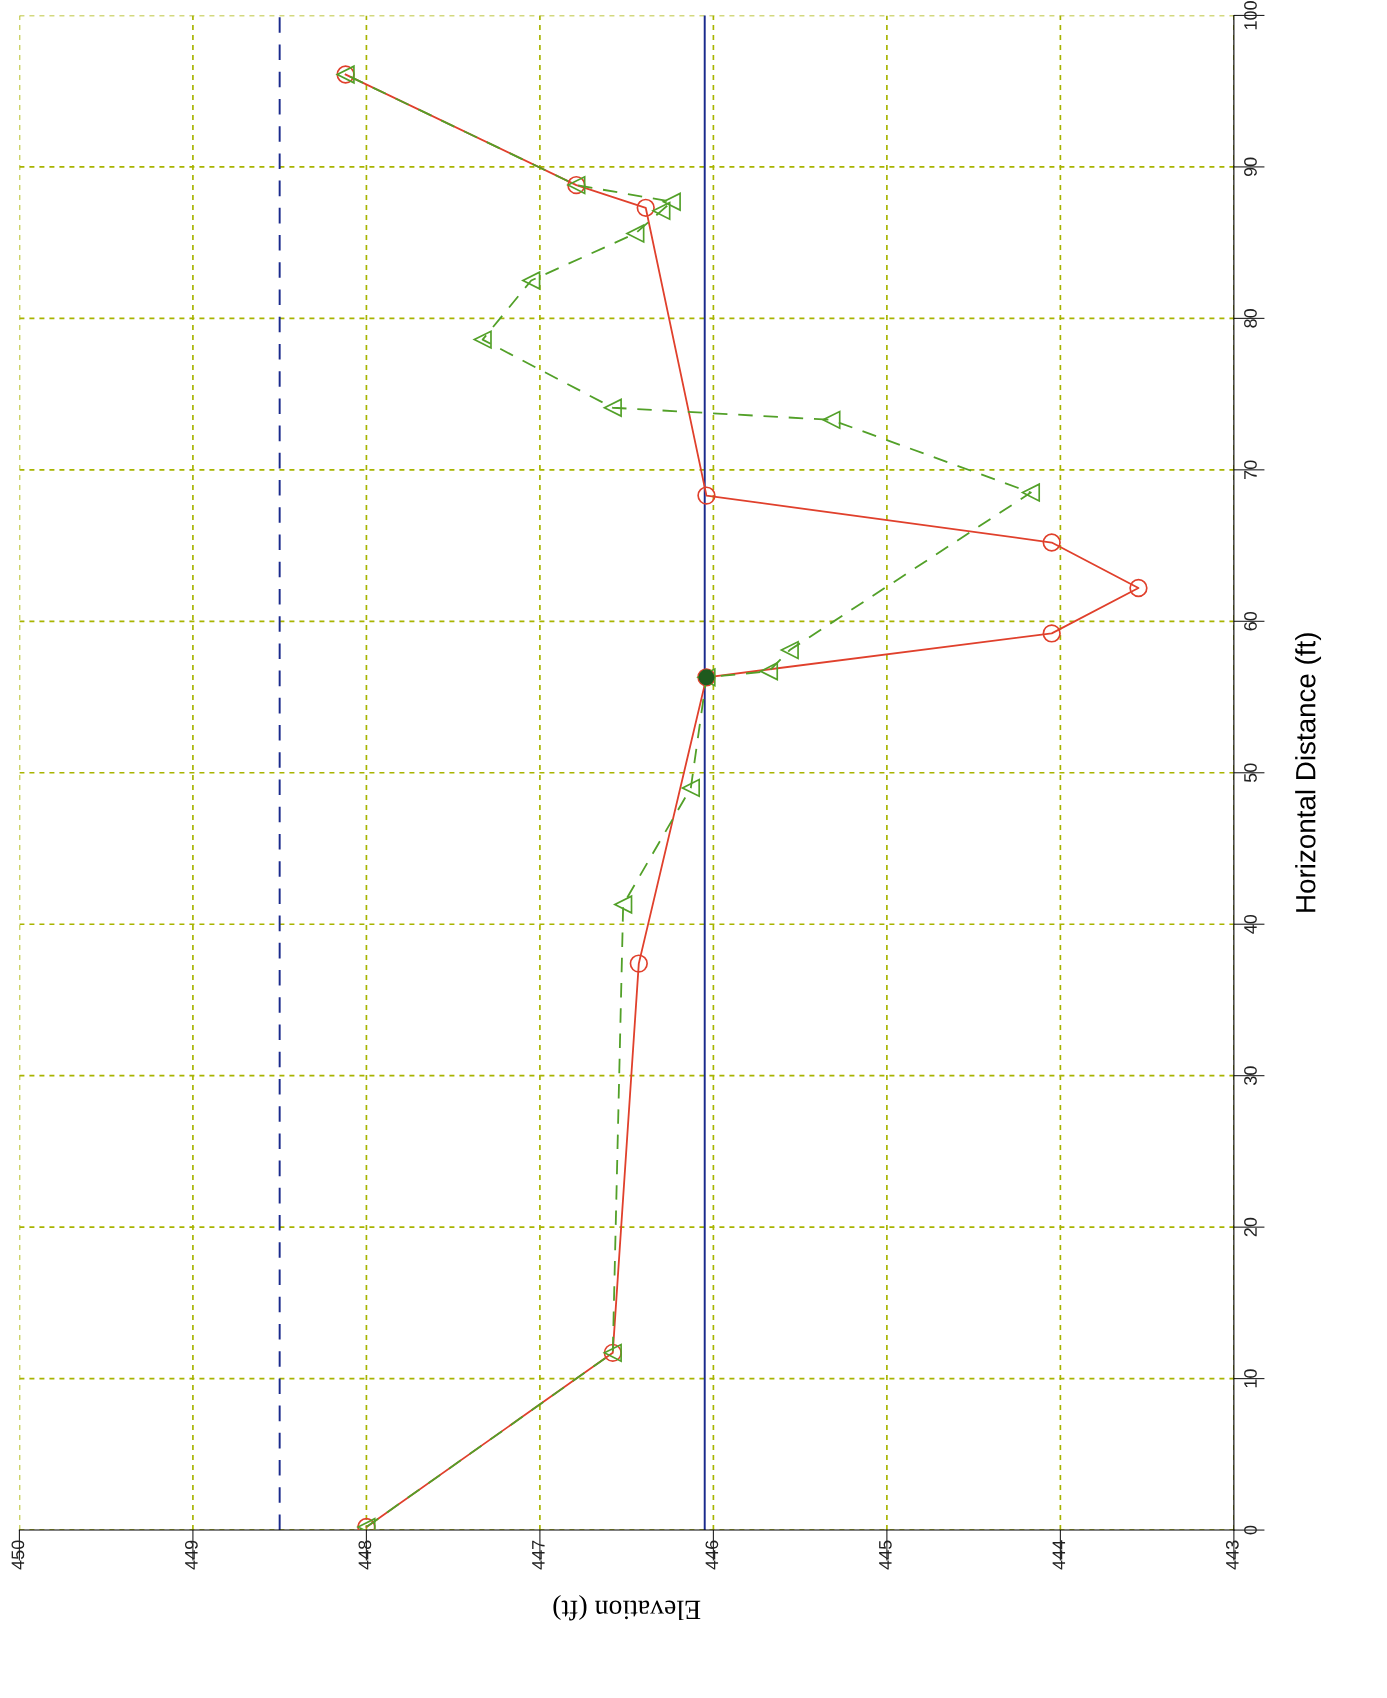 This screenshot has width=1387, height=1698. I want to click on y-tick-label: 30, so click(1250, 1076).